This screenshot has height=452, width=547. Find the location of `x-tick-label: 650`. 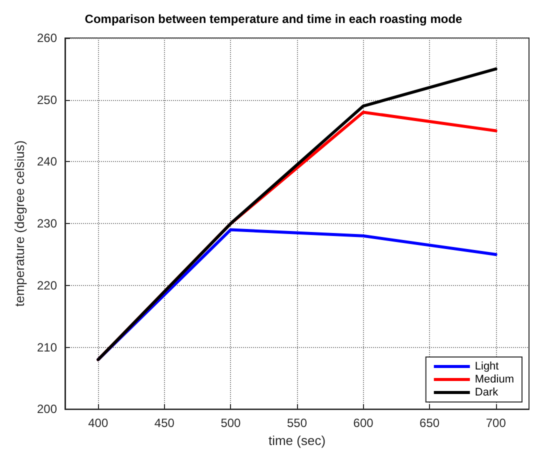

x-tick-label: 650 is located at coordinates (430, 423).